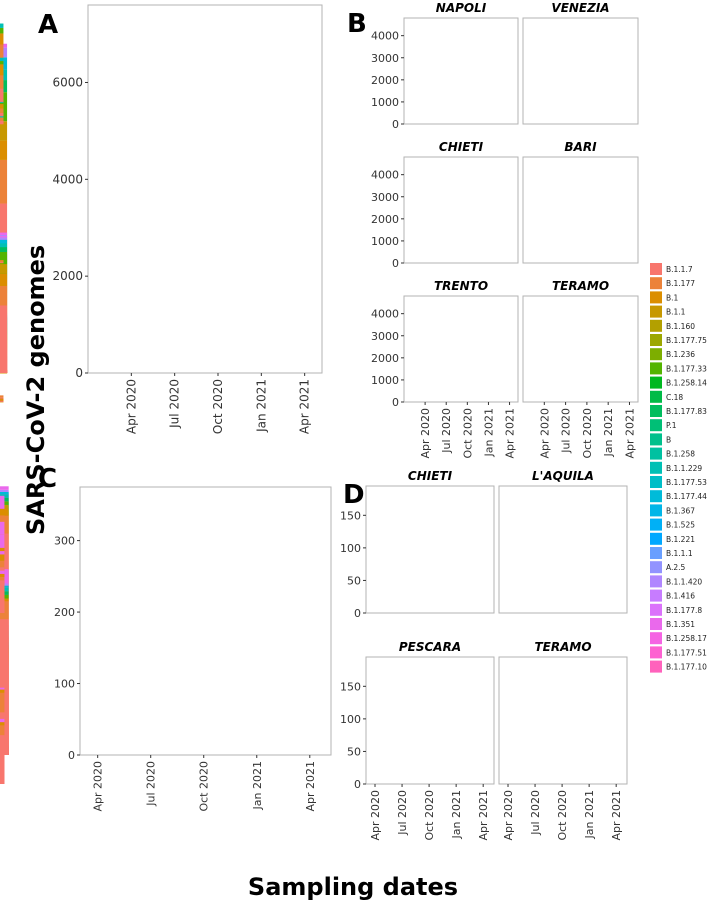 The width and height of the screenshot is (709, 904). Describe the element at coordinates (563, 476) in the screenshot. I see `panel-d-laquila-strip-label: L'AQUILA` at that location.